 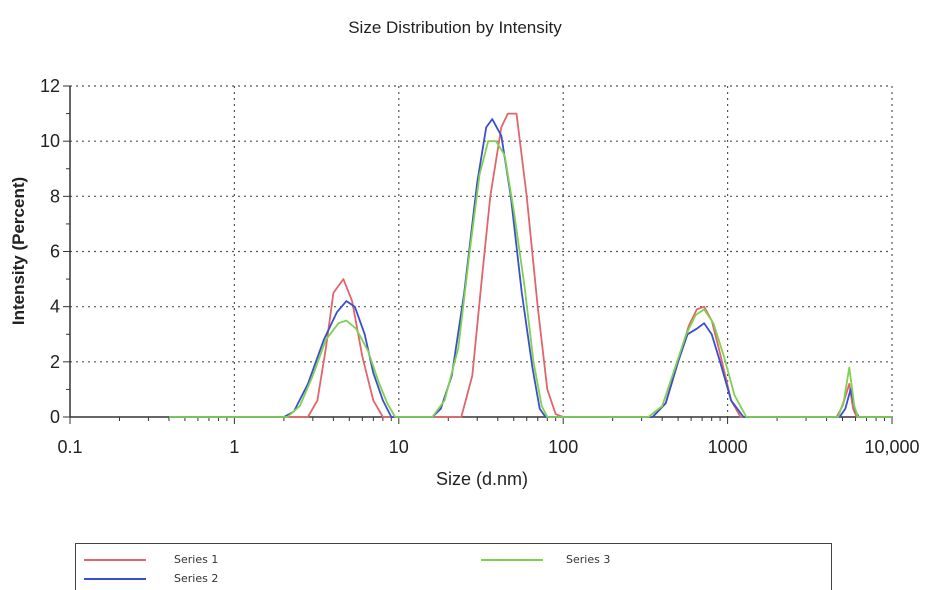 What do you see at coordinates (55, 362) in the screenshot?
I see `y-tick-label: 2` at bounding box center [55, 362].